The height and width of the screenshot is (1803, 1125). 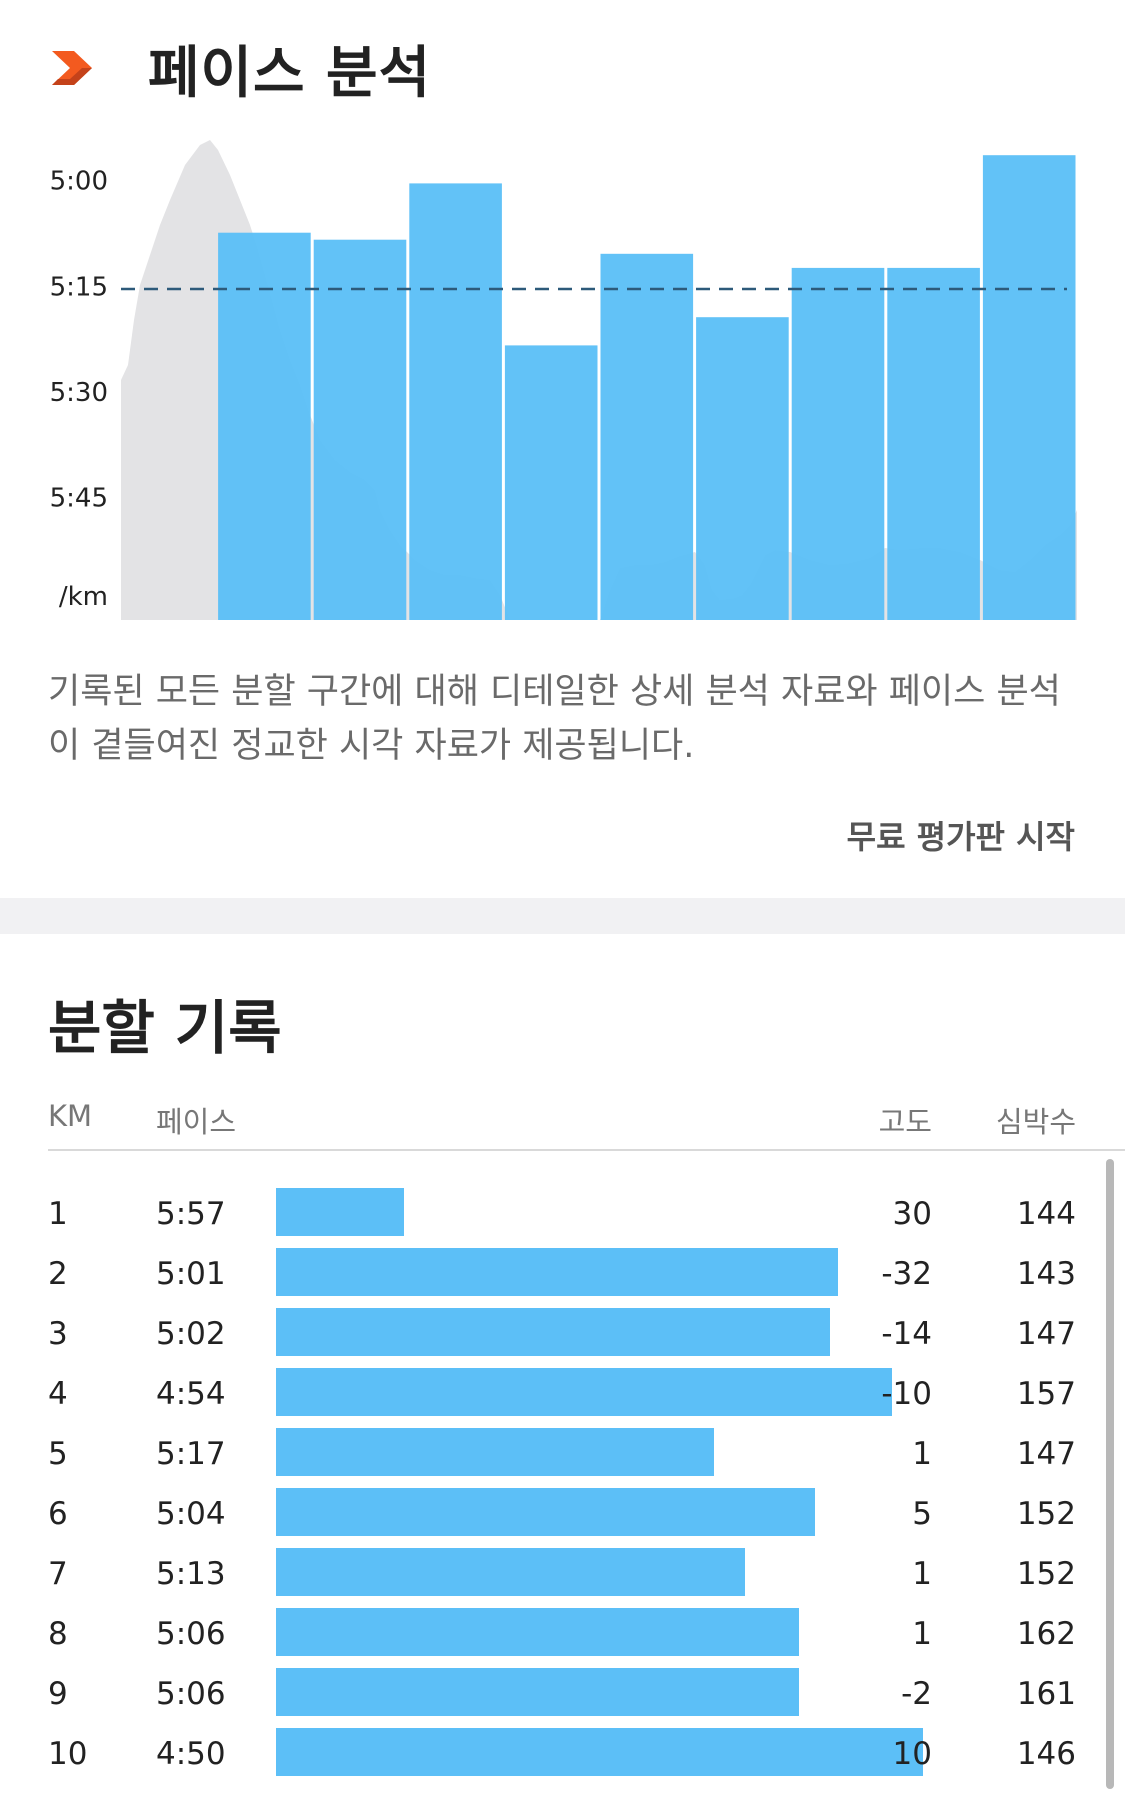 What do you see at coordinates (79, 287) in the screenshot?
I see `y-tick-label: 5:15` at bounding box center [79, 287].